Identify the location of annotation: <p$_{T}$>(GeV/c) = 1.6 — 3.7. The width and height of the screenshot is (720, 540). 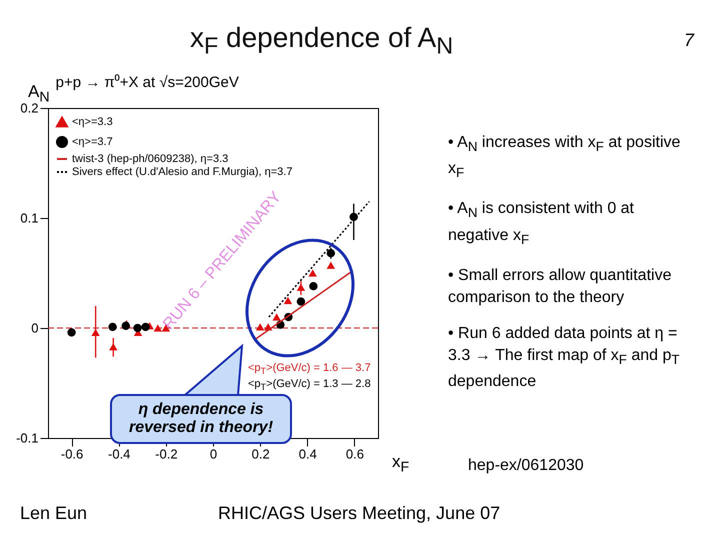
(309, 369).